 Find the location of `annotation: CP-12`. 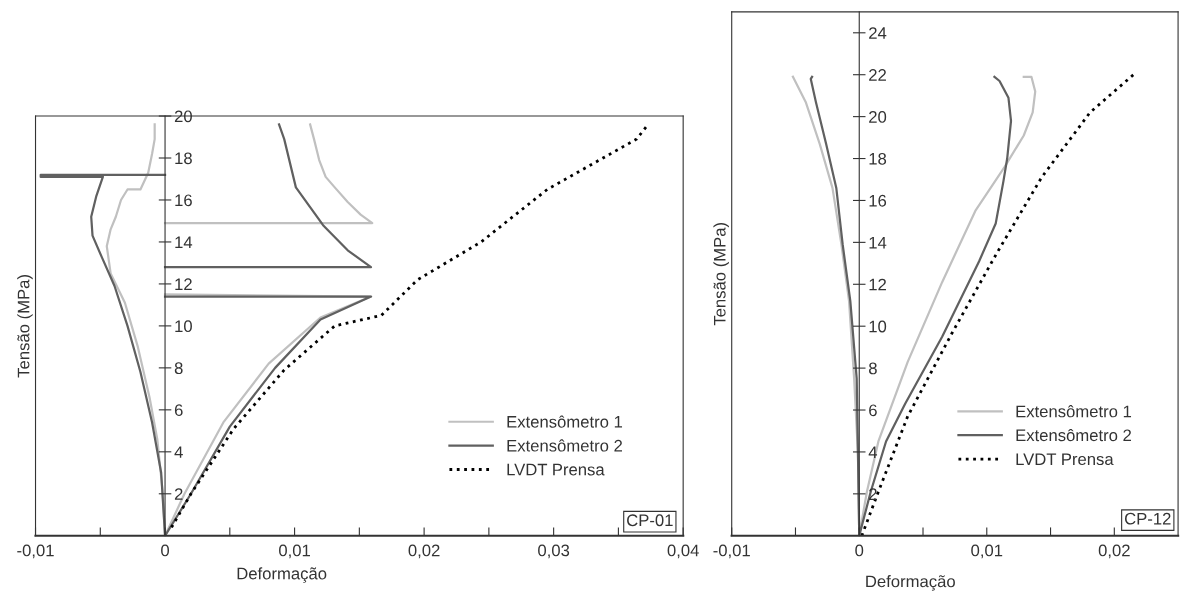

annotation: CP-12 is located at coordinates (1147, 518).